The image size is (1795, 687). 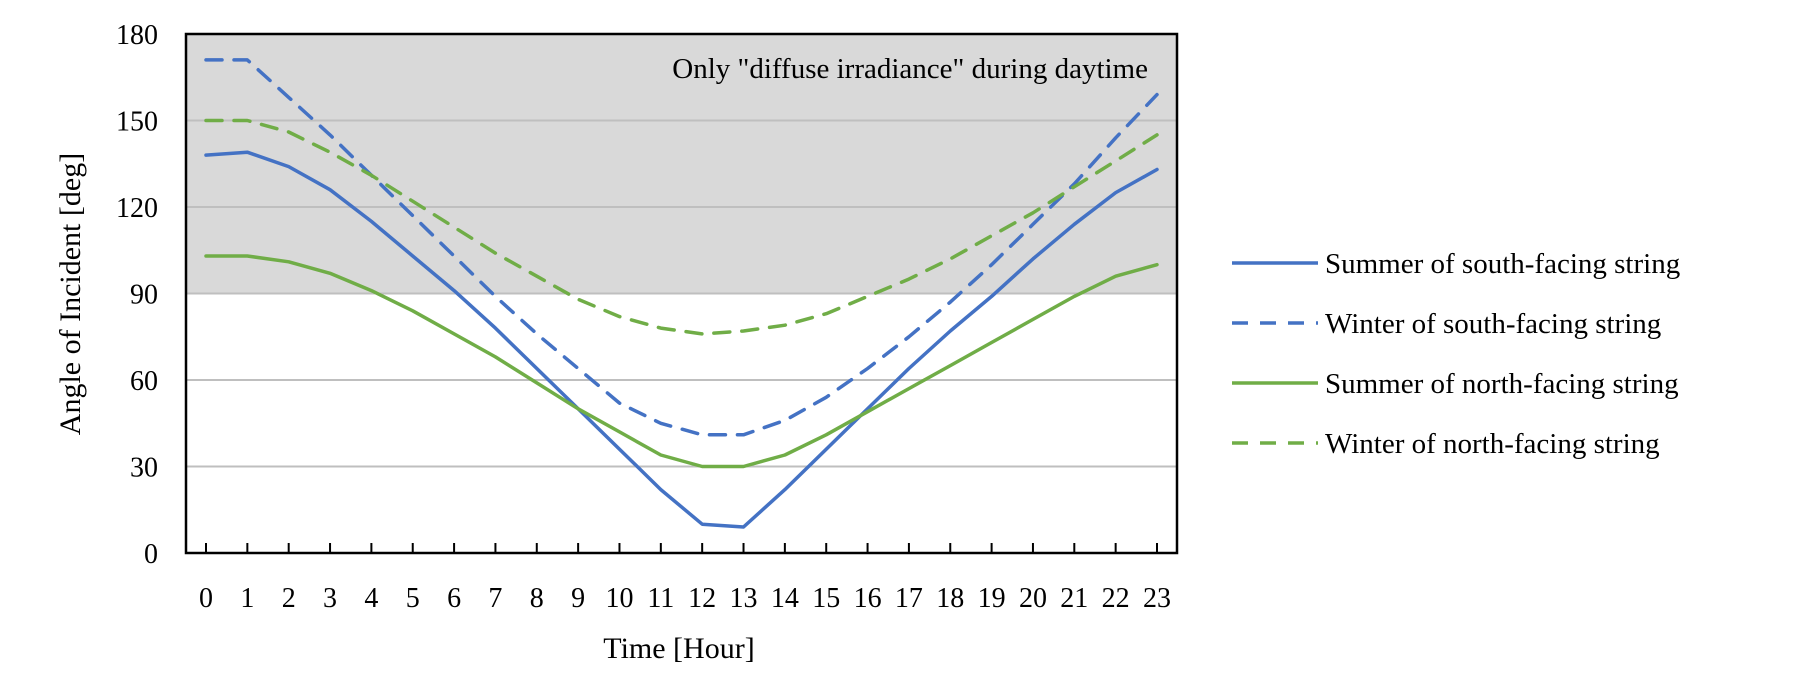 What do you see at coordinates (1502, 264) in the screenshot?
I see `legend-label-1: Summer of south-facing string` at bounding box center [1502, 264].